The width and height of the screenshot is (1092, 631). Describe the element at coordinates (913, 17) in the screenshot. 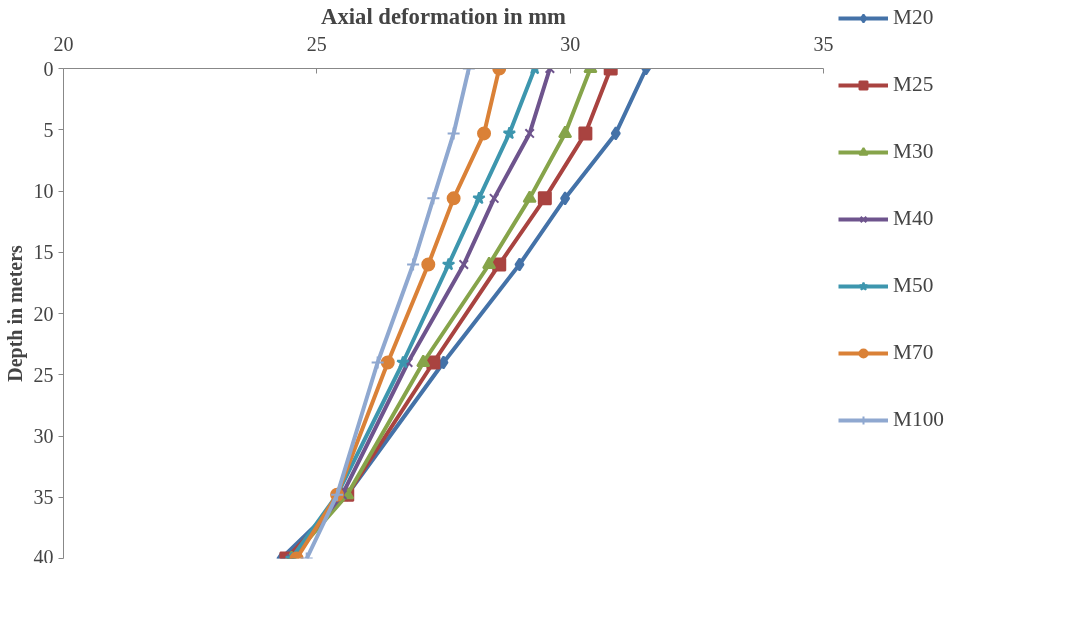

I see `legend-label: M20` at that location.